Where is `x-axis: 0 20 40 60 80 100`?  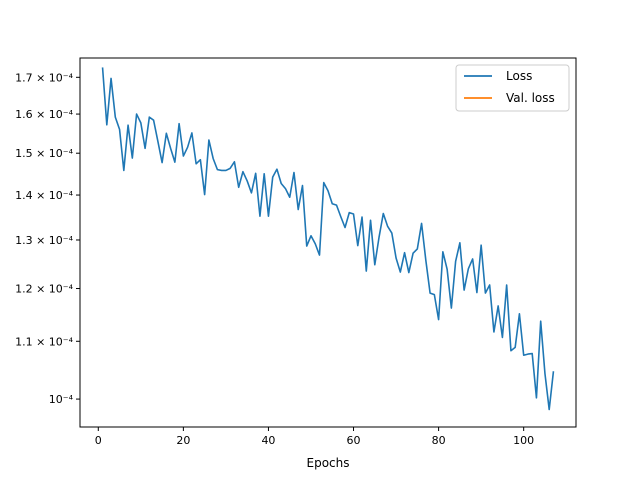 x-axis: 0 20 40 60 80 100 is located at coordinates (314, 437).